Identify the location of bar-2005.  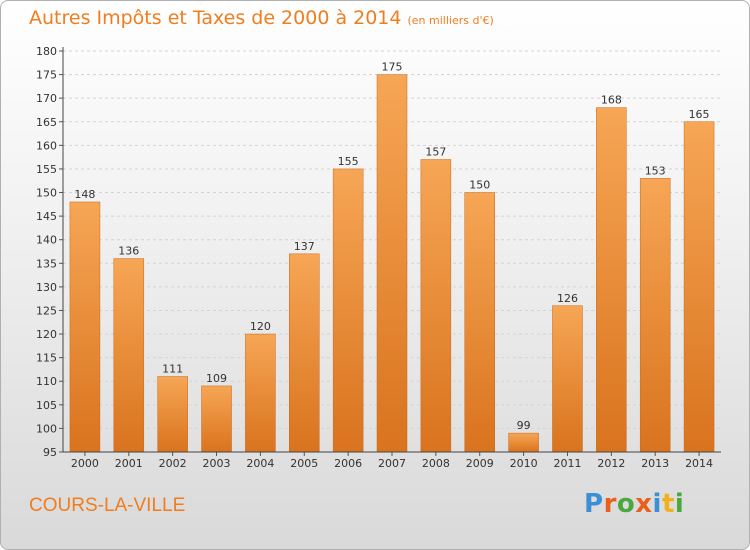
(304, 353).